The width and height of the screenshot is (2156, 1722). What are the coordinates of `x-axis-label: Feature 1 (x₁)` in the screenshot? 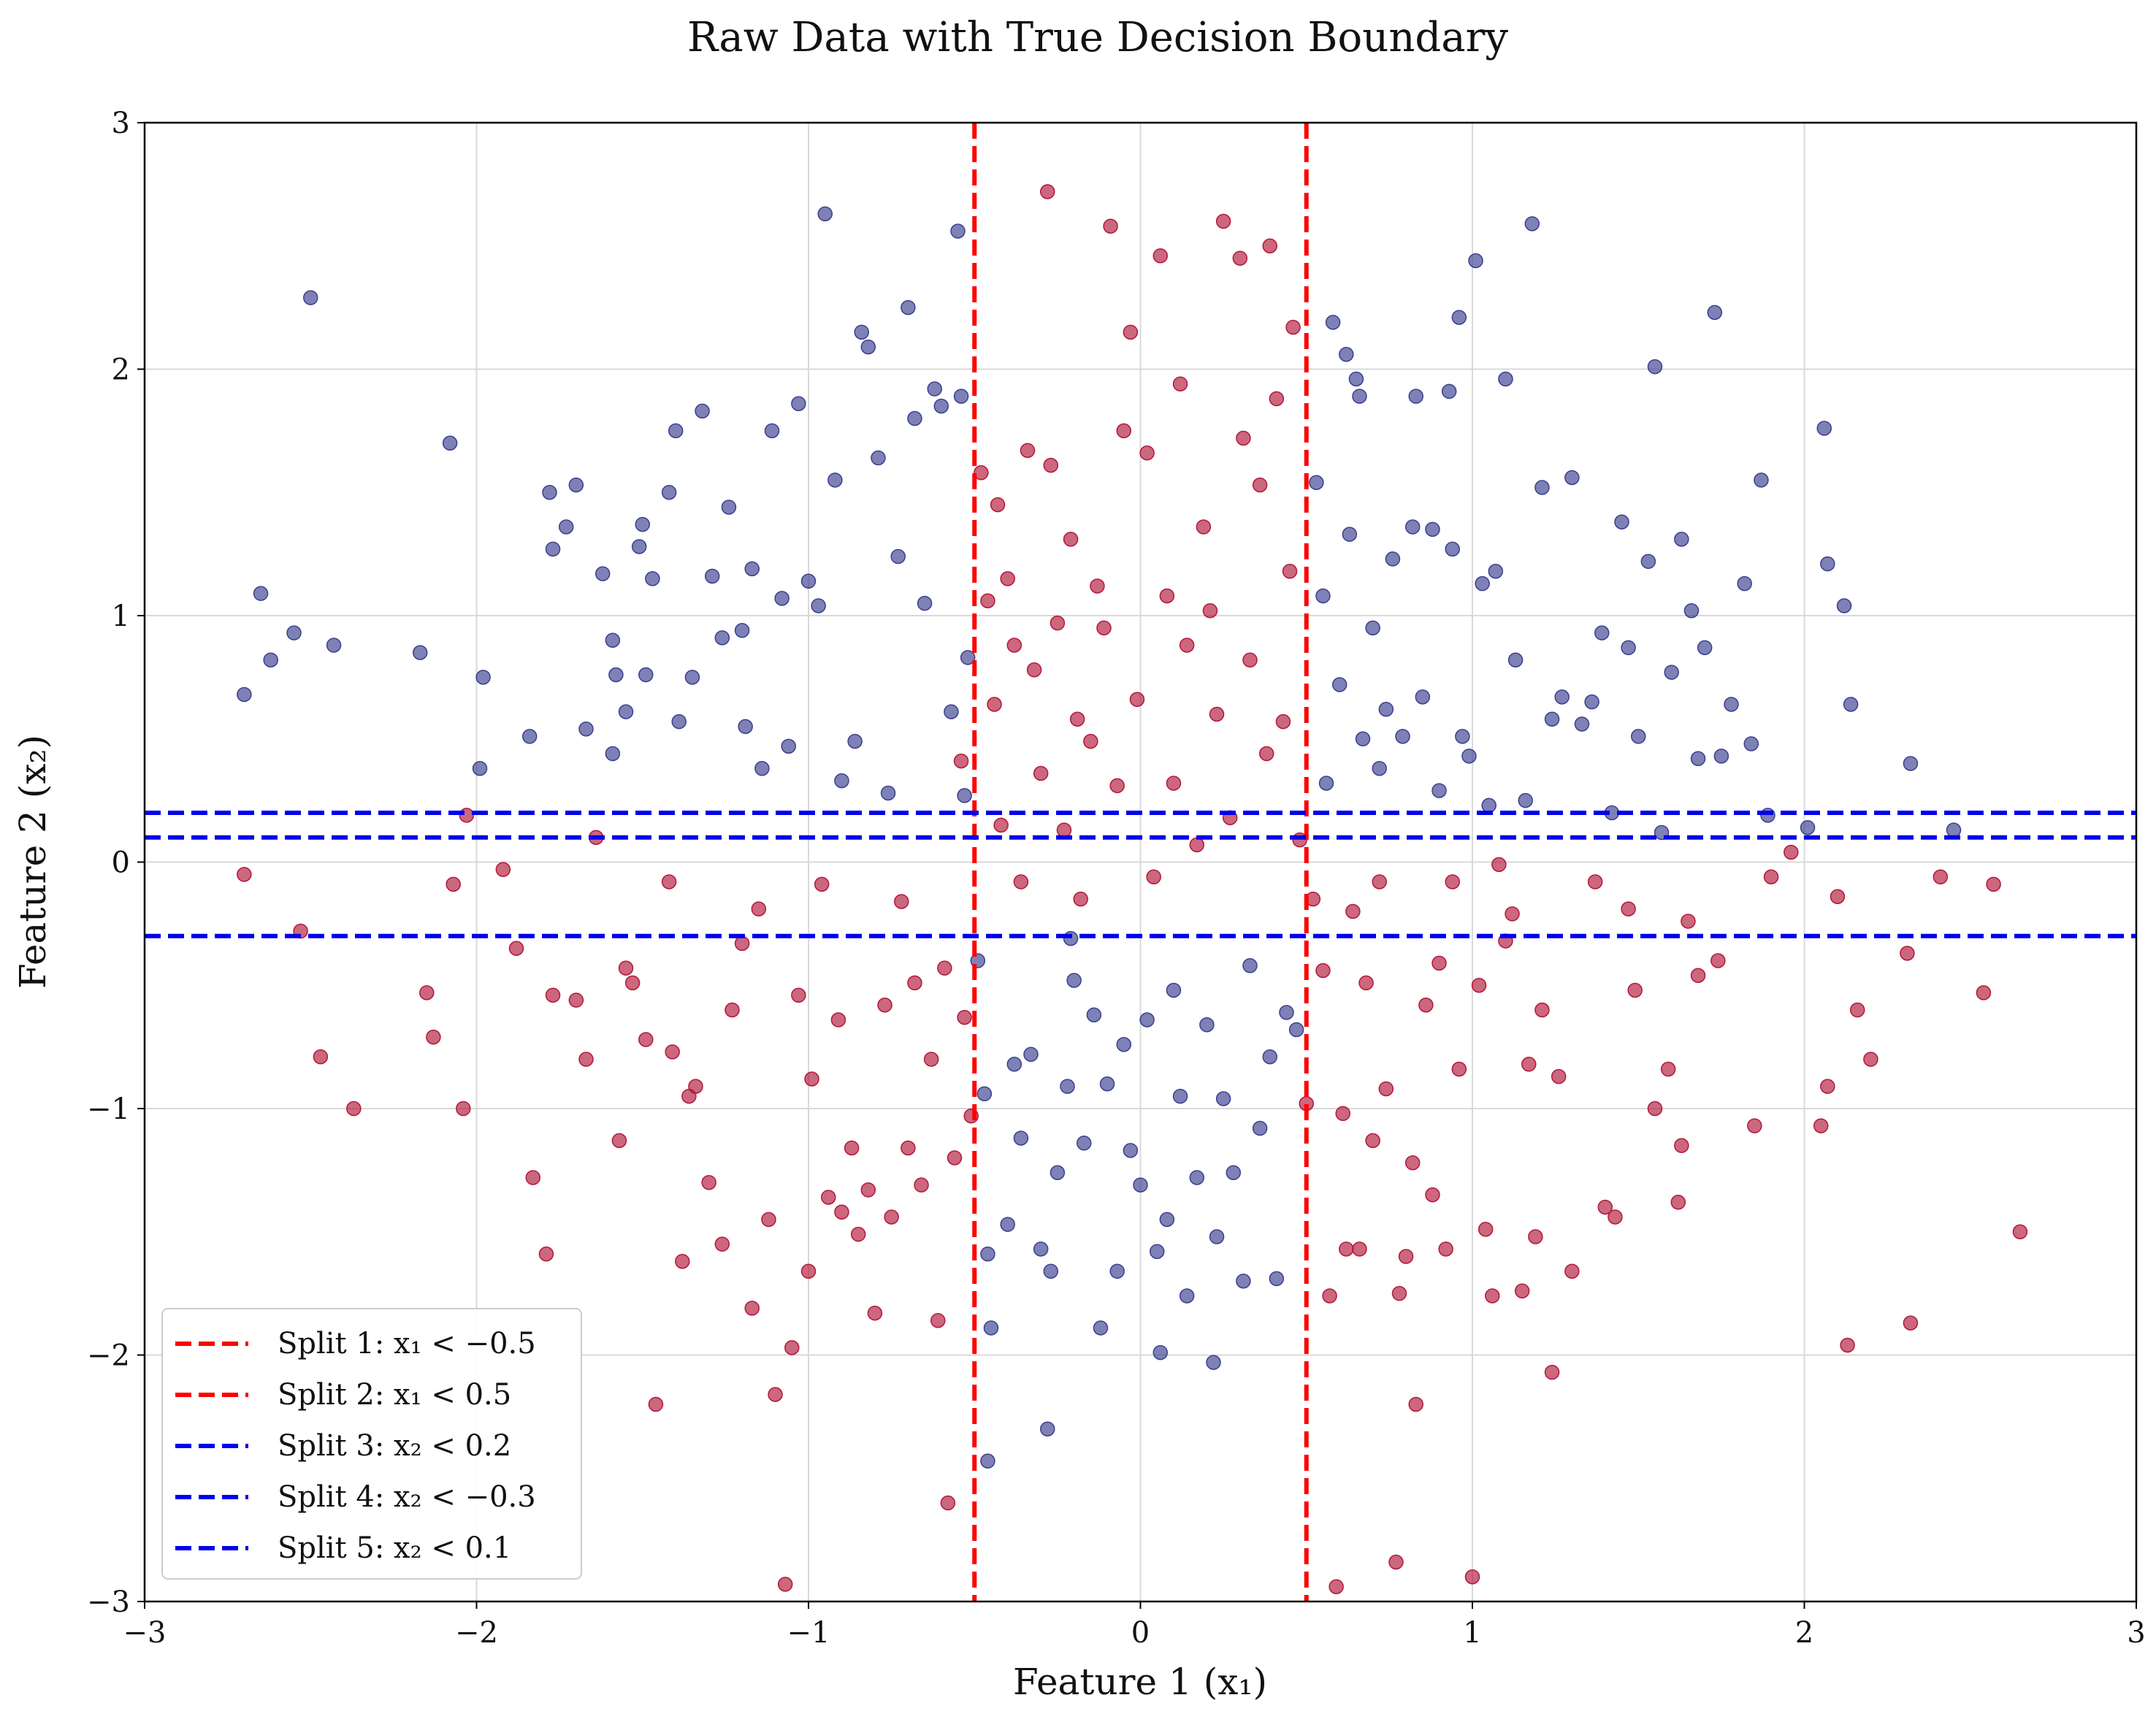 It's located at (1140, 1682).